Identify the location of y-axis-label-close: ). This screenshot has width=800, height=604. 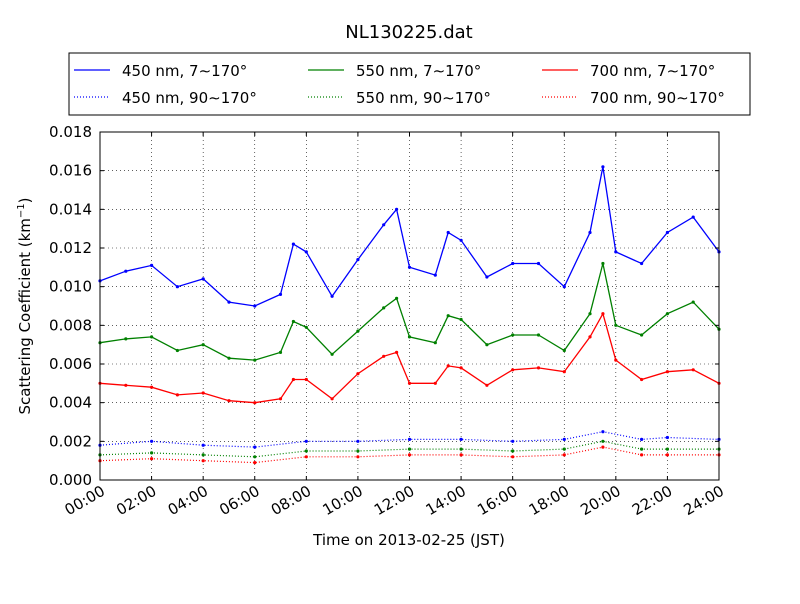
(25, 200).